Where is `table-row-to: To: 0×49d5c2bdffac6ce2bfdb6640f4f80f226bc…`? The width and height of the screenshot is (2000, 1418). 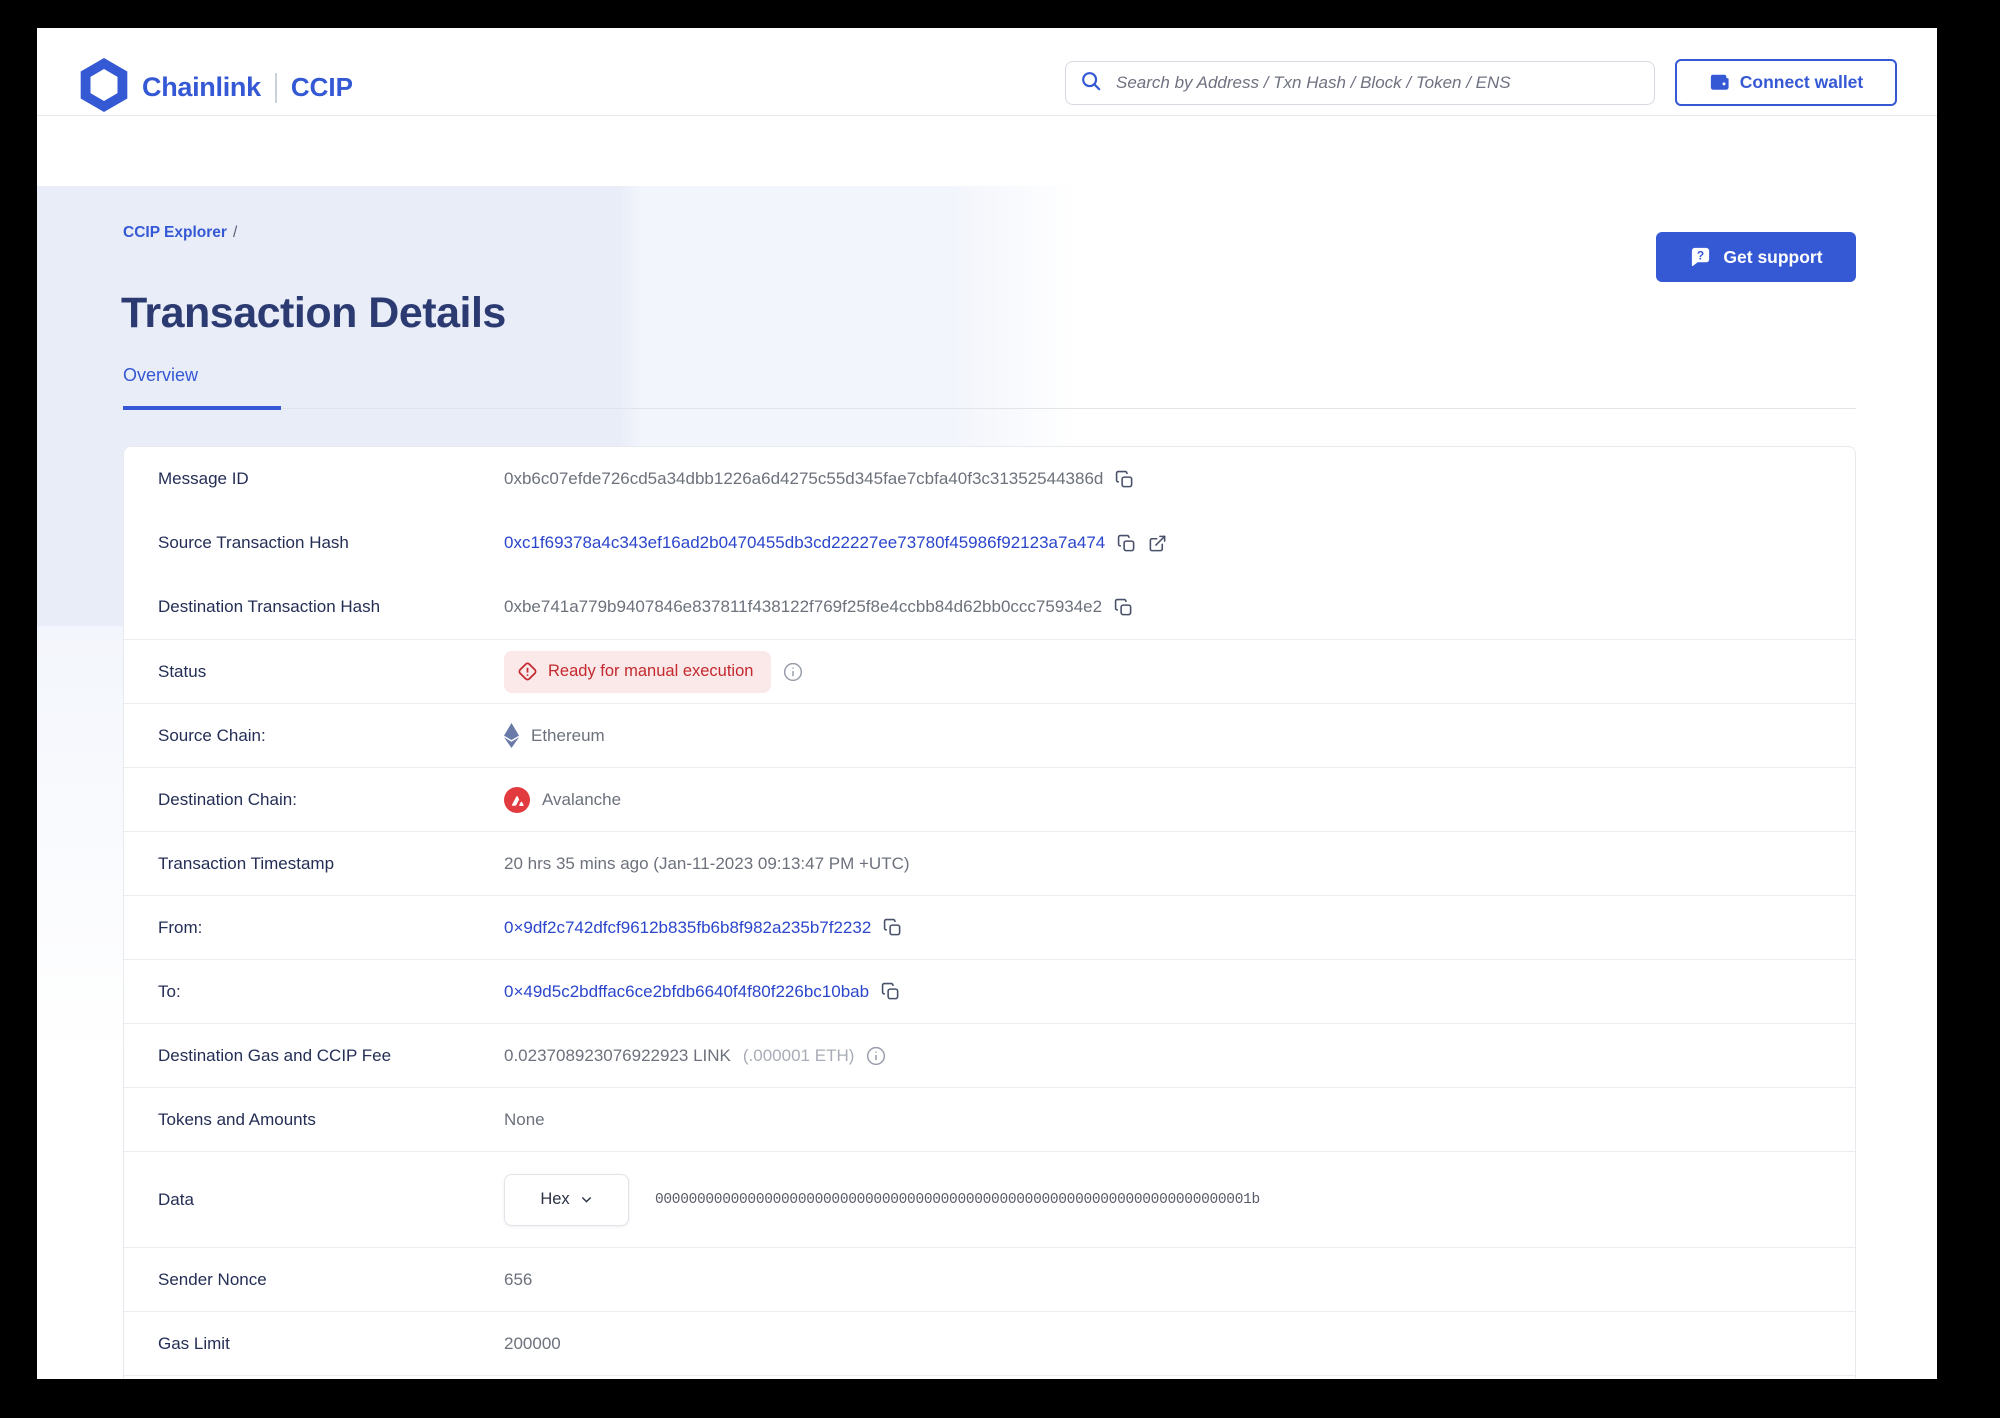 table-row-to: To: 0×49d5c2bdffac6ce2bfdb6640f4f80f226bc… is located at coordinates (989, 991).